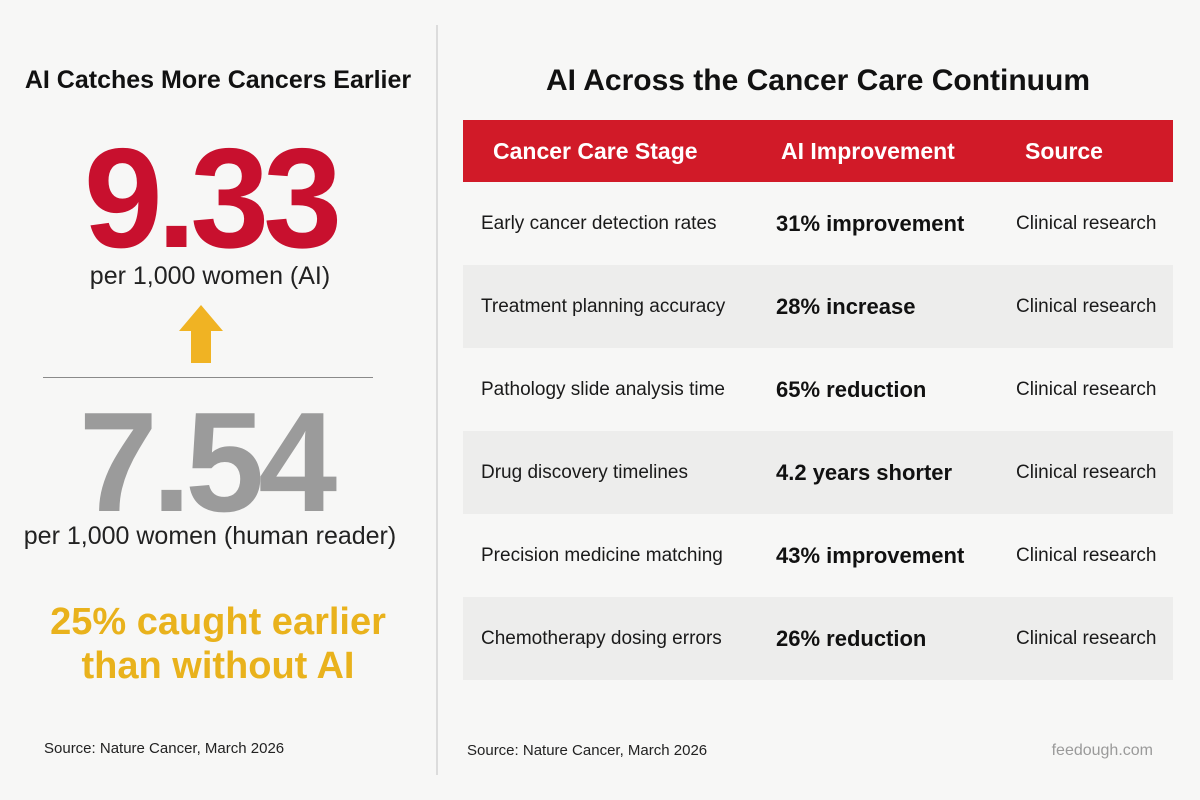 The image size is (1200, 800). Describe the element at coordinates (602, 555) in the screenshot. I see `stage-cell: Precision medicine matching` at that location.